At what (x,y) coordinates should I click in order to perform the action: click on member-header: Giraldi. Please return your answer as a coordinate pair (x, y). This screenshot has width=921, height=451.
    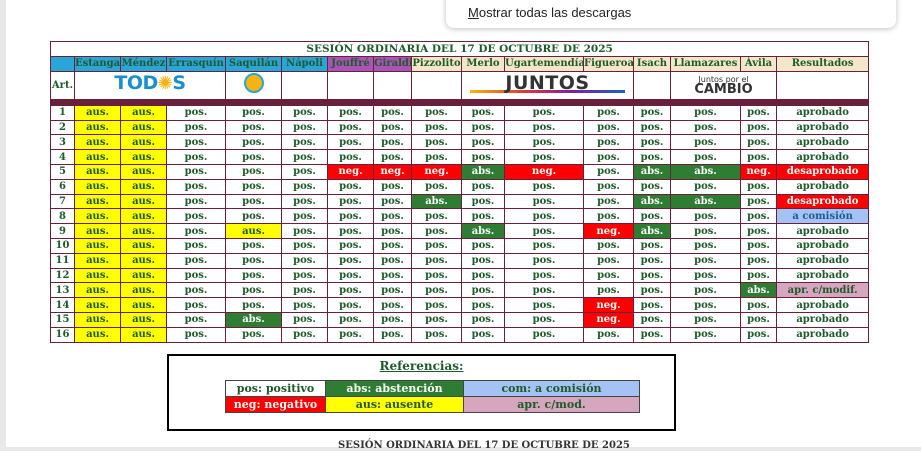
    Looking at the image, I should click on (392, 64).